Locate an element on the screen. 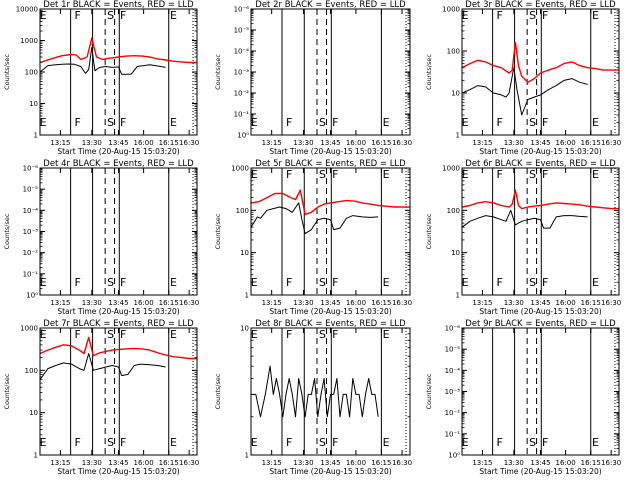 This screenshot has height=480, width=640. panel-title: Det 9r BLACK = Events, RED = LLD is located at coordinates (540, 324).